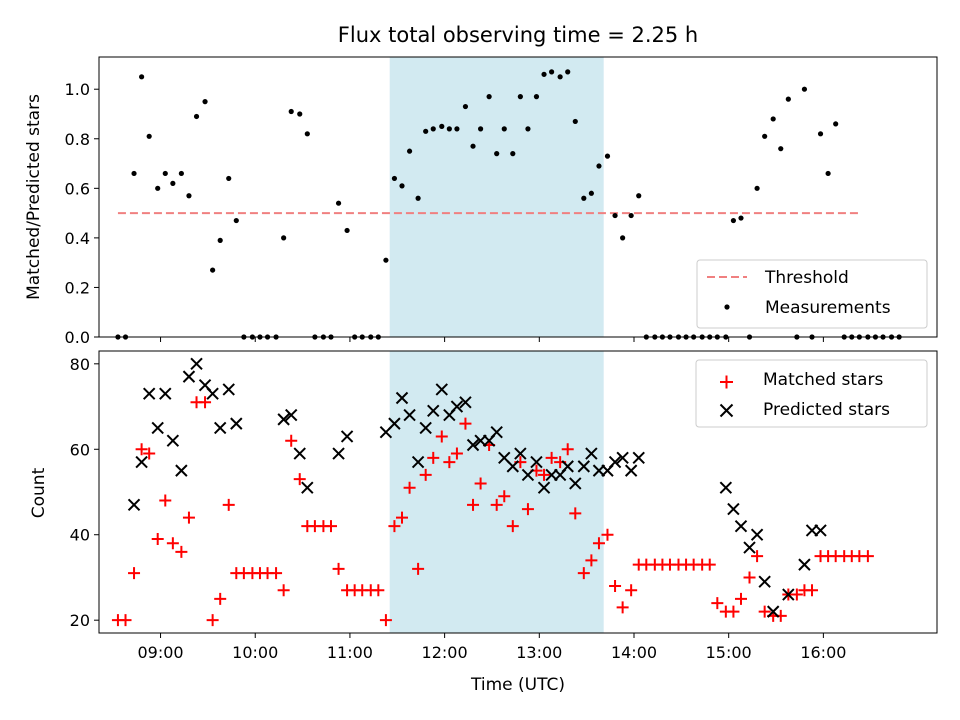  I want to click on bottom-y-tick-label: 60, so click(80, 449).